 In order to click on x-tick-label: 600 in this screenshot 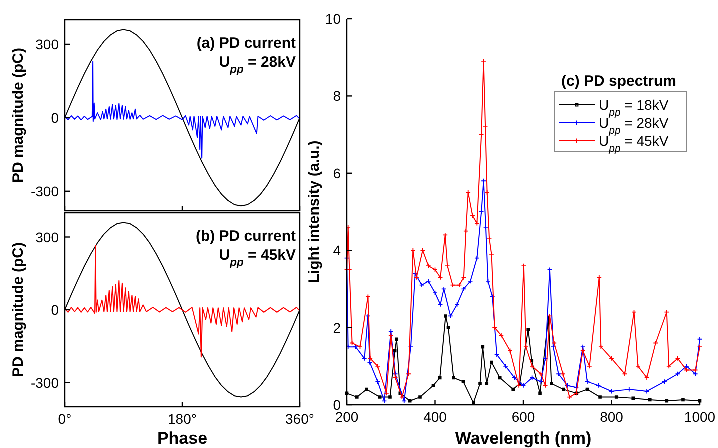, I will do `click(524, 417)`.